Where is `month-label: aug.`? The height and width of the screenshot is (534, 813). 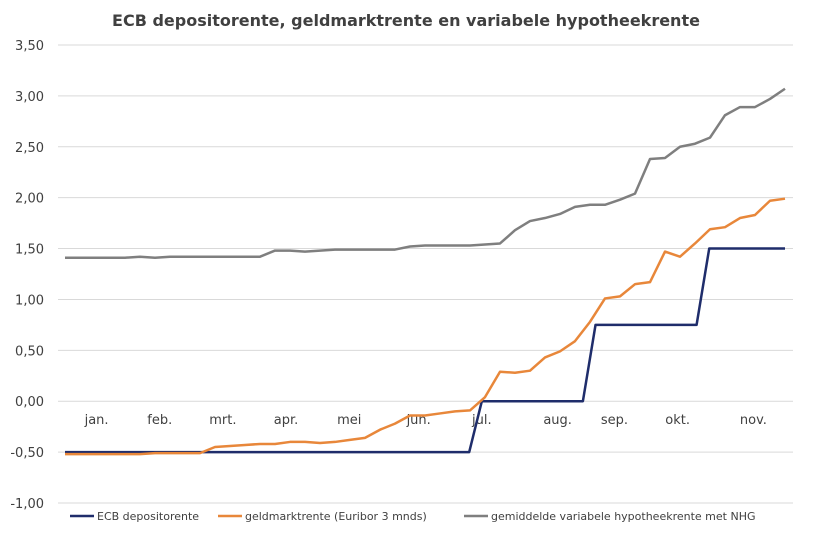
month-label: aug. is located at coordinates (557, 420).